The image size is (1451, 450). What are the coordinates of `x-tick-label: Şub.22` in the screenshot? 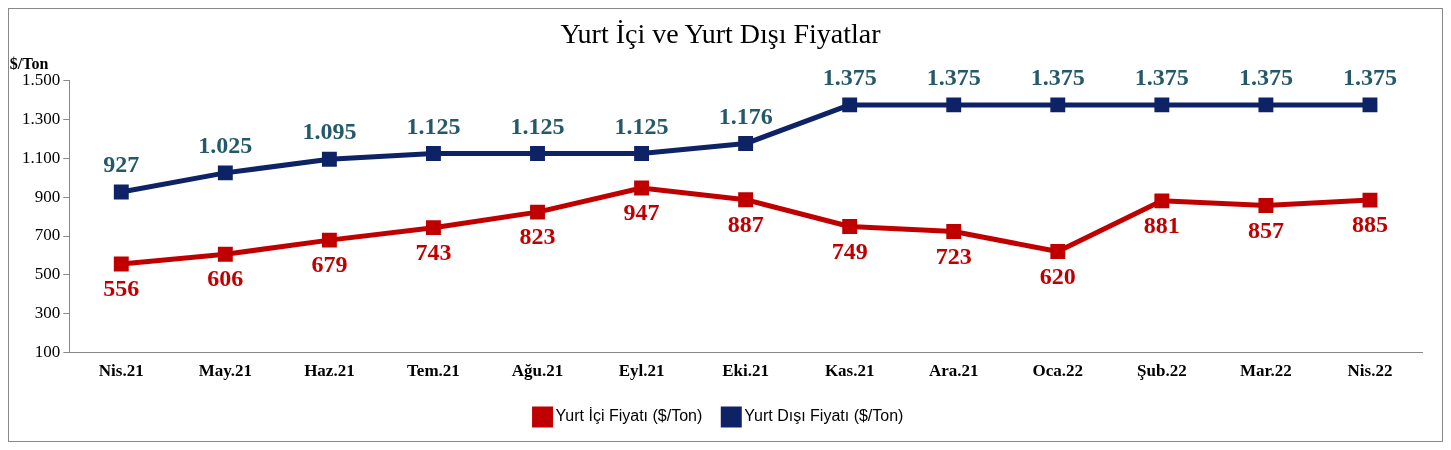 It's located at (1162, 371).